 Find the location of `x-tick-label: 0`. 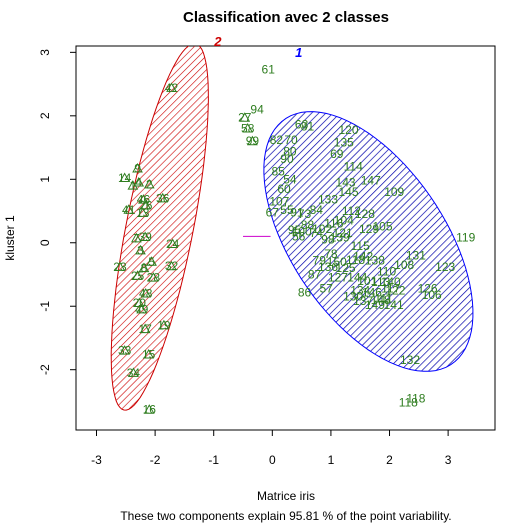

x-tick-label: 0 is located at coordinates (272, 460).